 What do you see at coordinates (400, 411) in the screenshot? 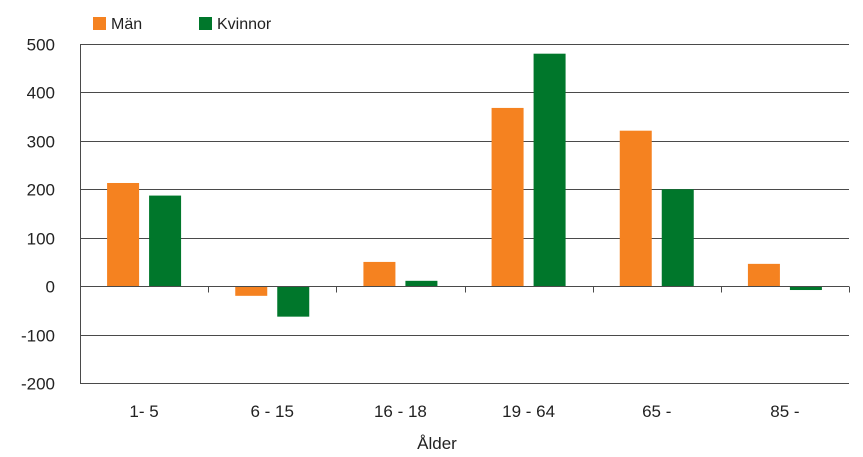
I see `x-tick-label: 16 - 18` at bounding box center [400, 411].